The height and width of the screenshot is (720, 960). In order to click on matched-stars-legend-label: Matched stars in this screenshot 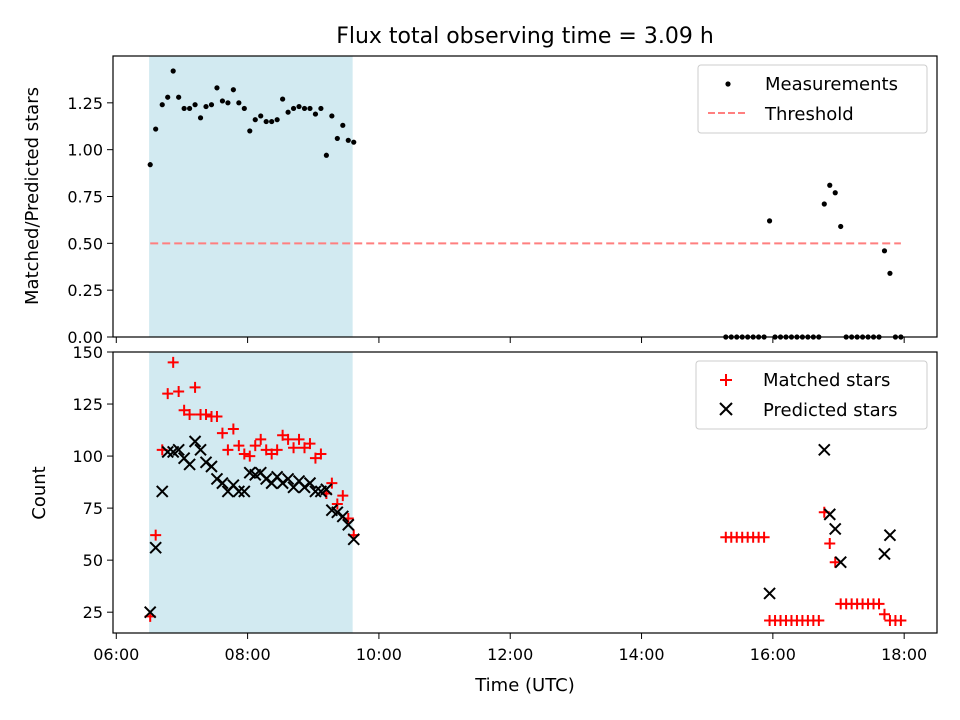, I will do `click(826, 380)`.